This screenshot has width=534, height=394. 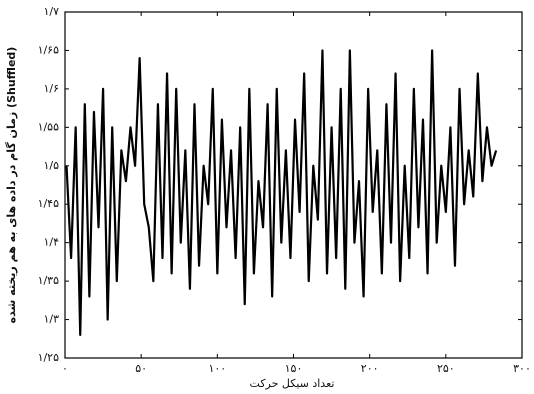 I want to click on y-tick-label: ۱/۴, so click(x=51, y=242).